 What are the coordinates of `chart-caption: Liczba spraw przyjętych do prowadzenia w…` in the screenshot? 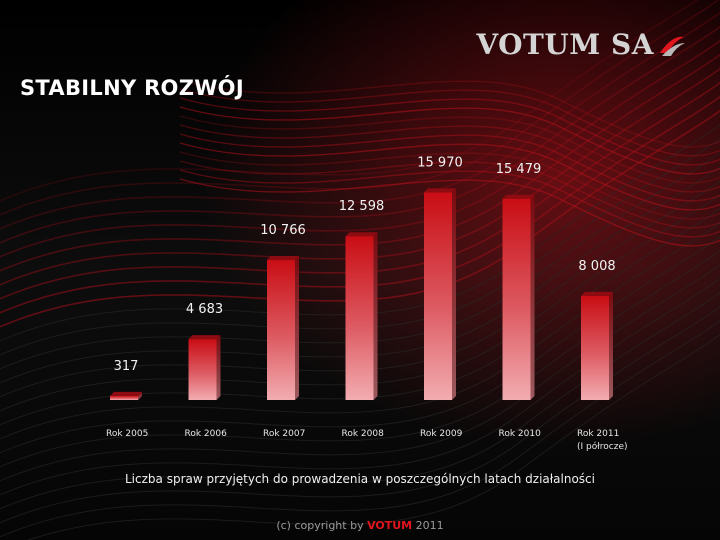 It's located at (360, 479).